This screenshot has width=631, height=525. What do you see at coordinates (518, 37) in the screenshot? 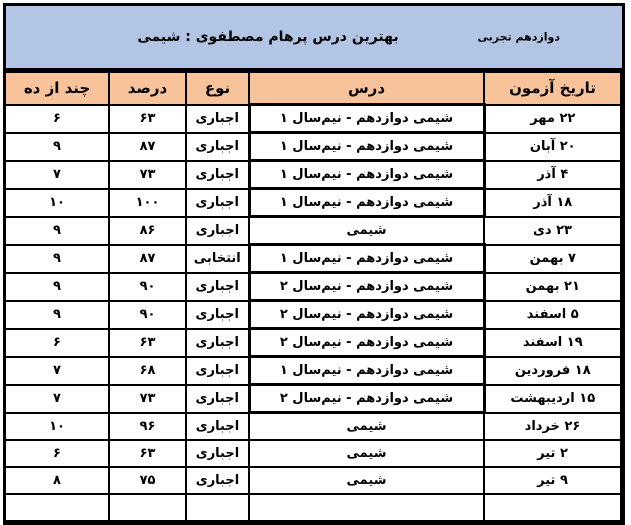
I see `grade-label: دوازدهم تجربی` at bounding box center [518, 37].